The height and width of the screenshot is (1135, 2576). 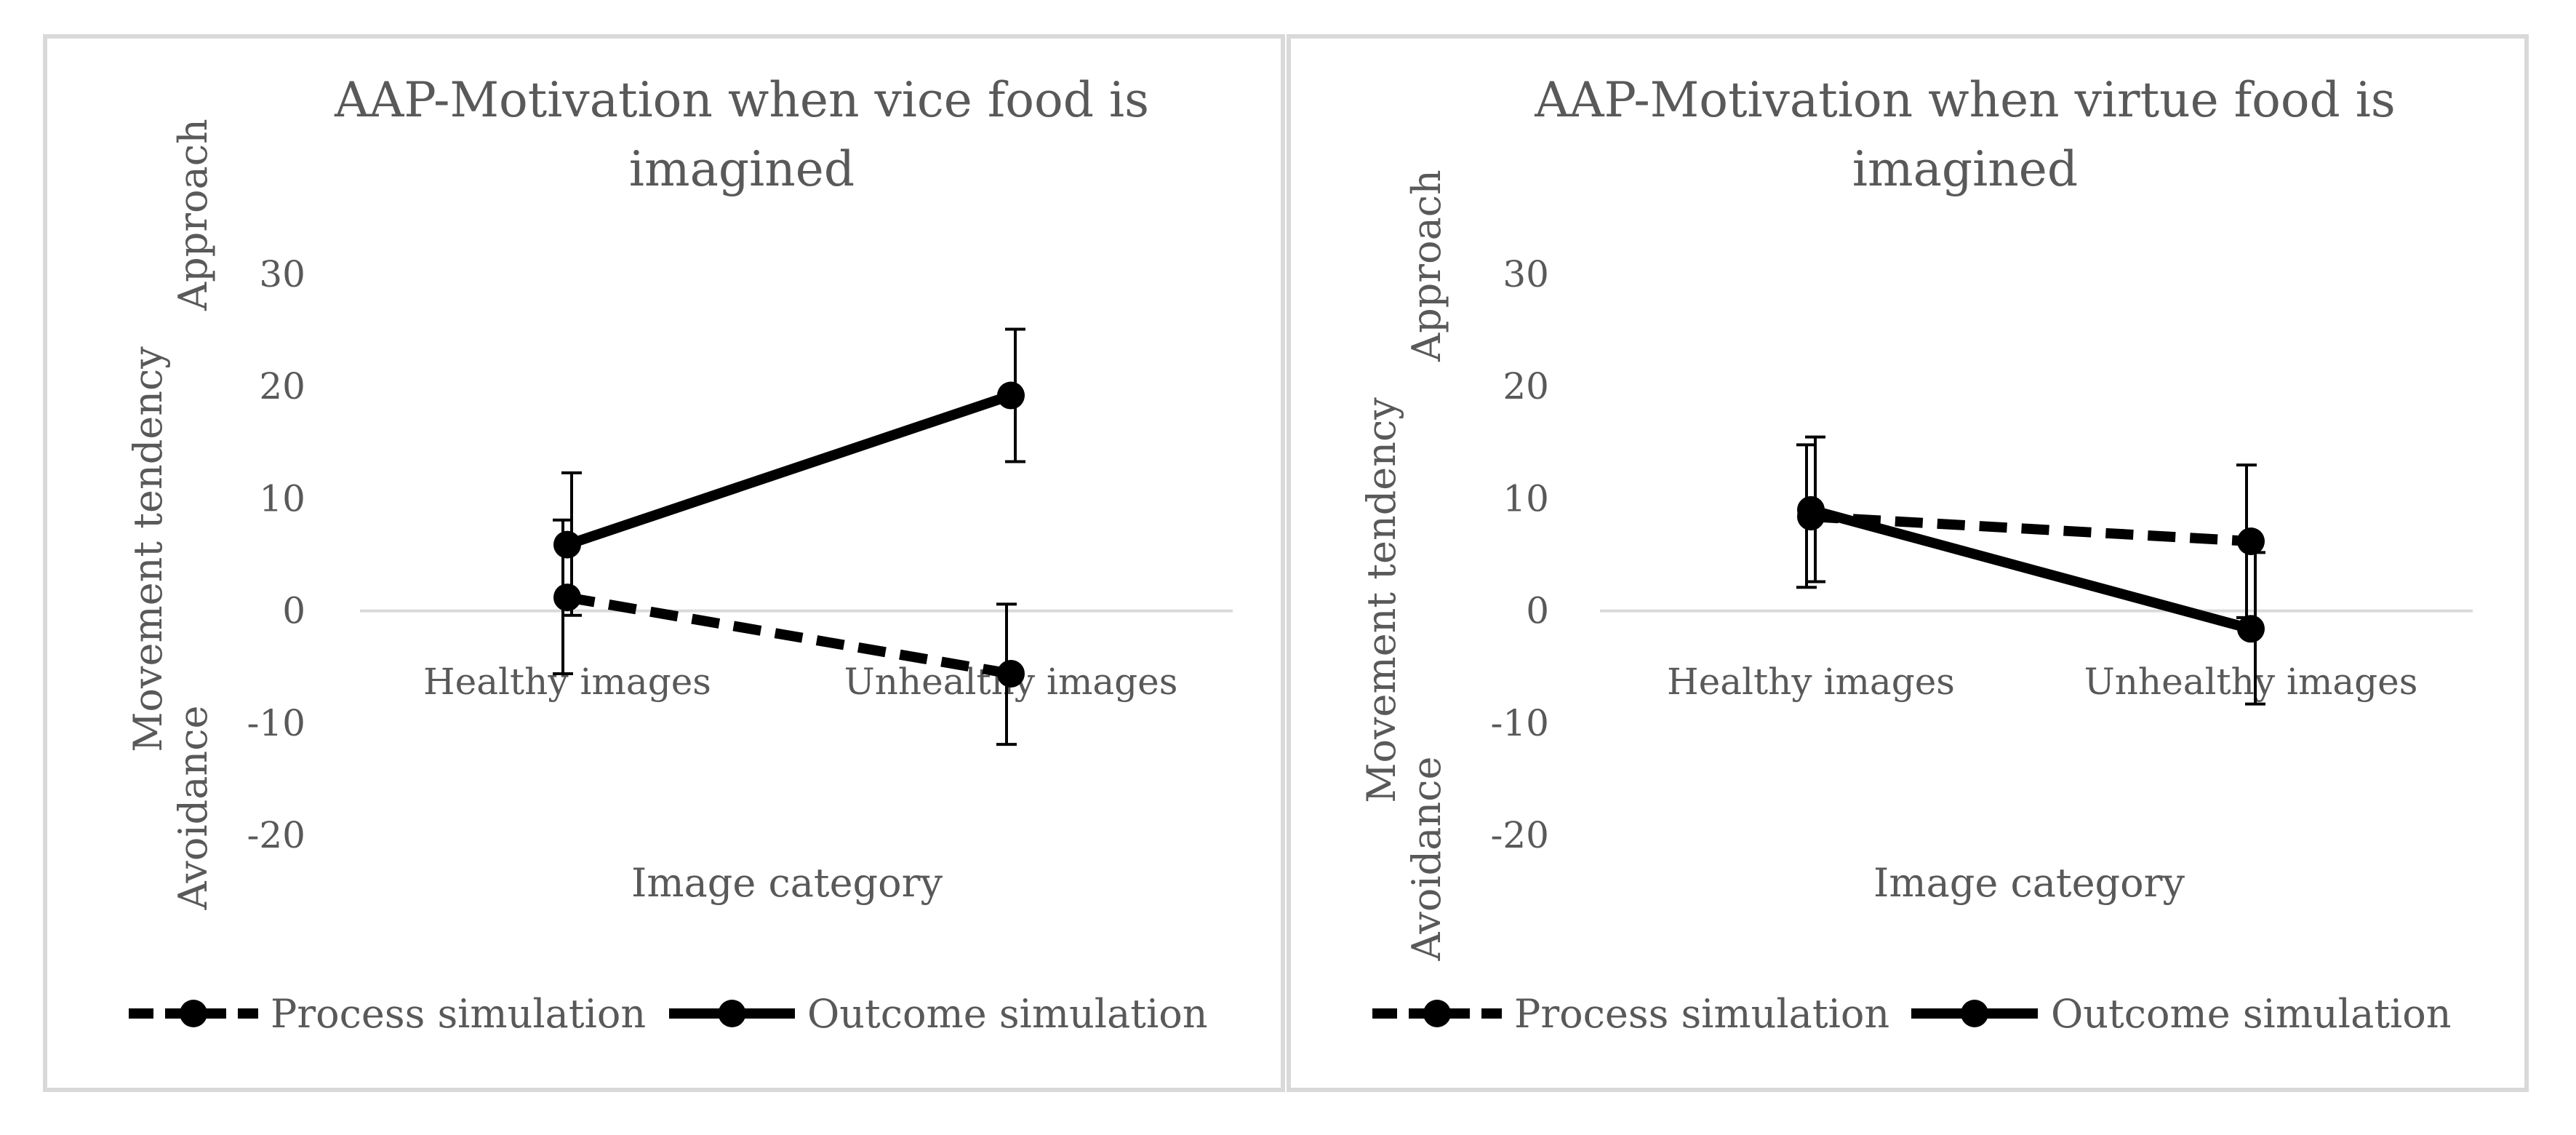 What do you see at coordinates (741, 100) in the screenshot?
I see `chart-title-line: AAP-Motivation when vice food is` at bounding box center [741, 100].